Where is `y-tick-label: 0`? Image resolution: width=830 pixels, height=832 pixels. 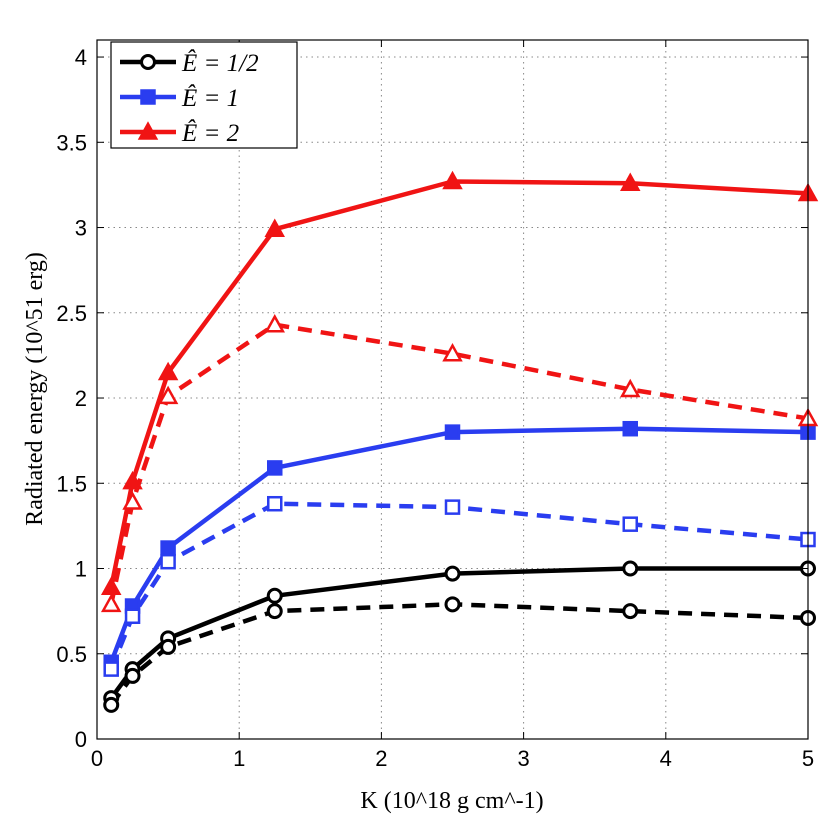
y-tick-label: 0 is located at coordinates (81, 739).